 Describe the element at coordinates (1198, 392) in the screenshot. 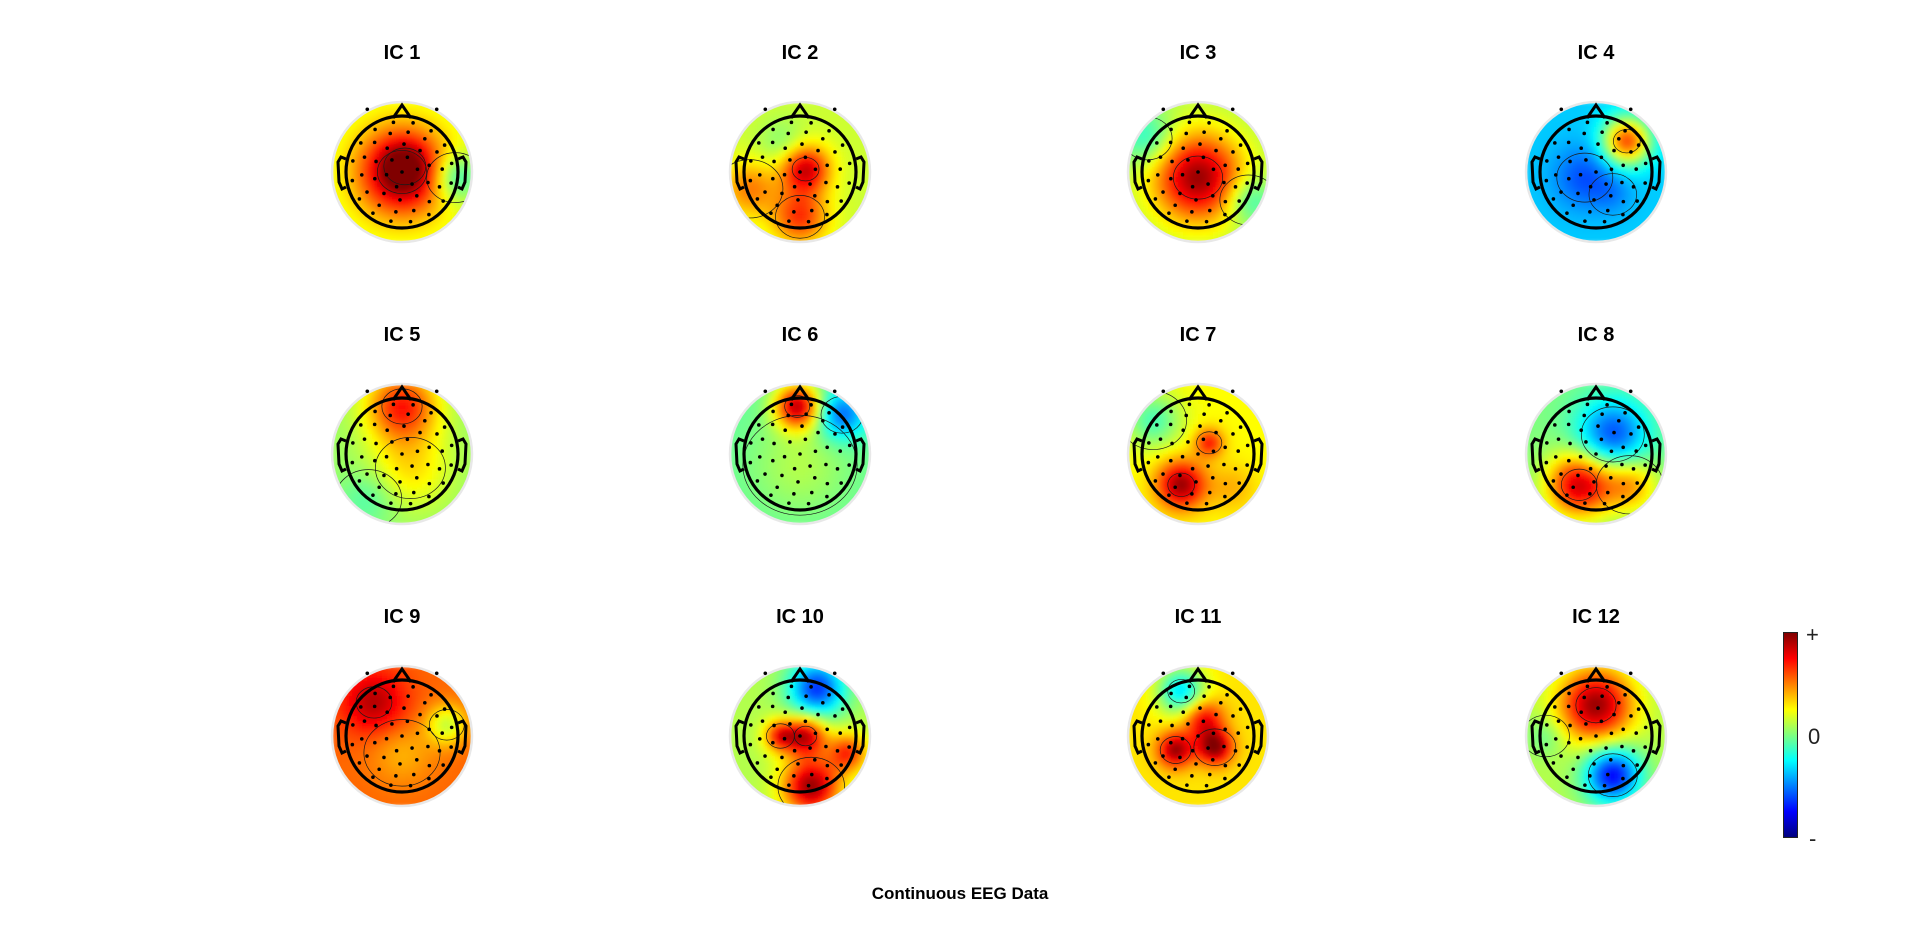

I see `nose-outline` at that location.